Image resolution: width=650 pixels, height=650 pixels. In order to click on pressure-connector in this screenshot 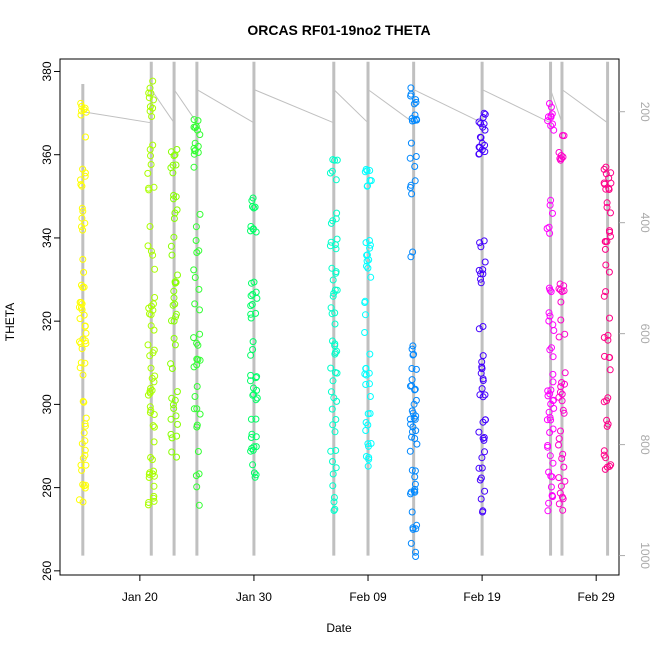, I will do `click(448, 106)`.